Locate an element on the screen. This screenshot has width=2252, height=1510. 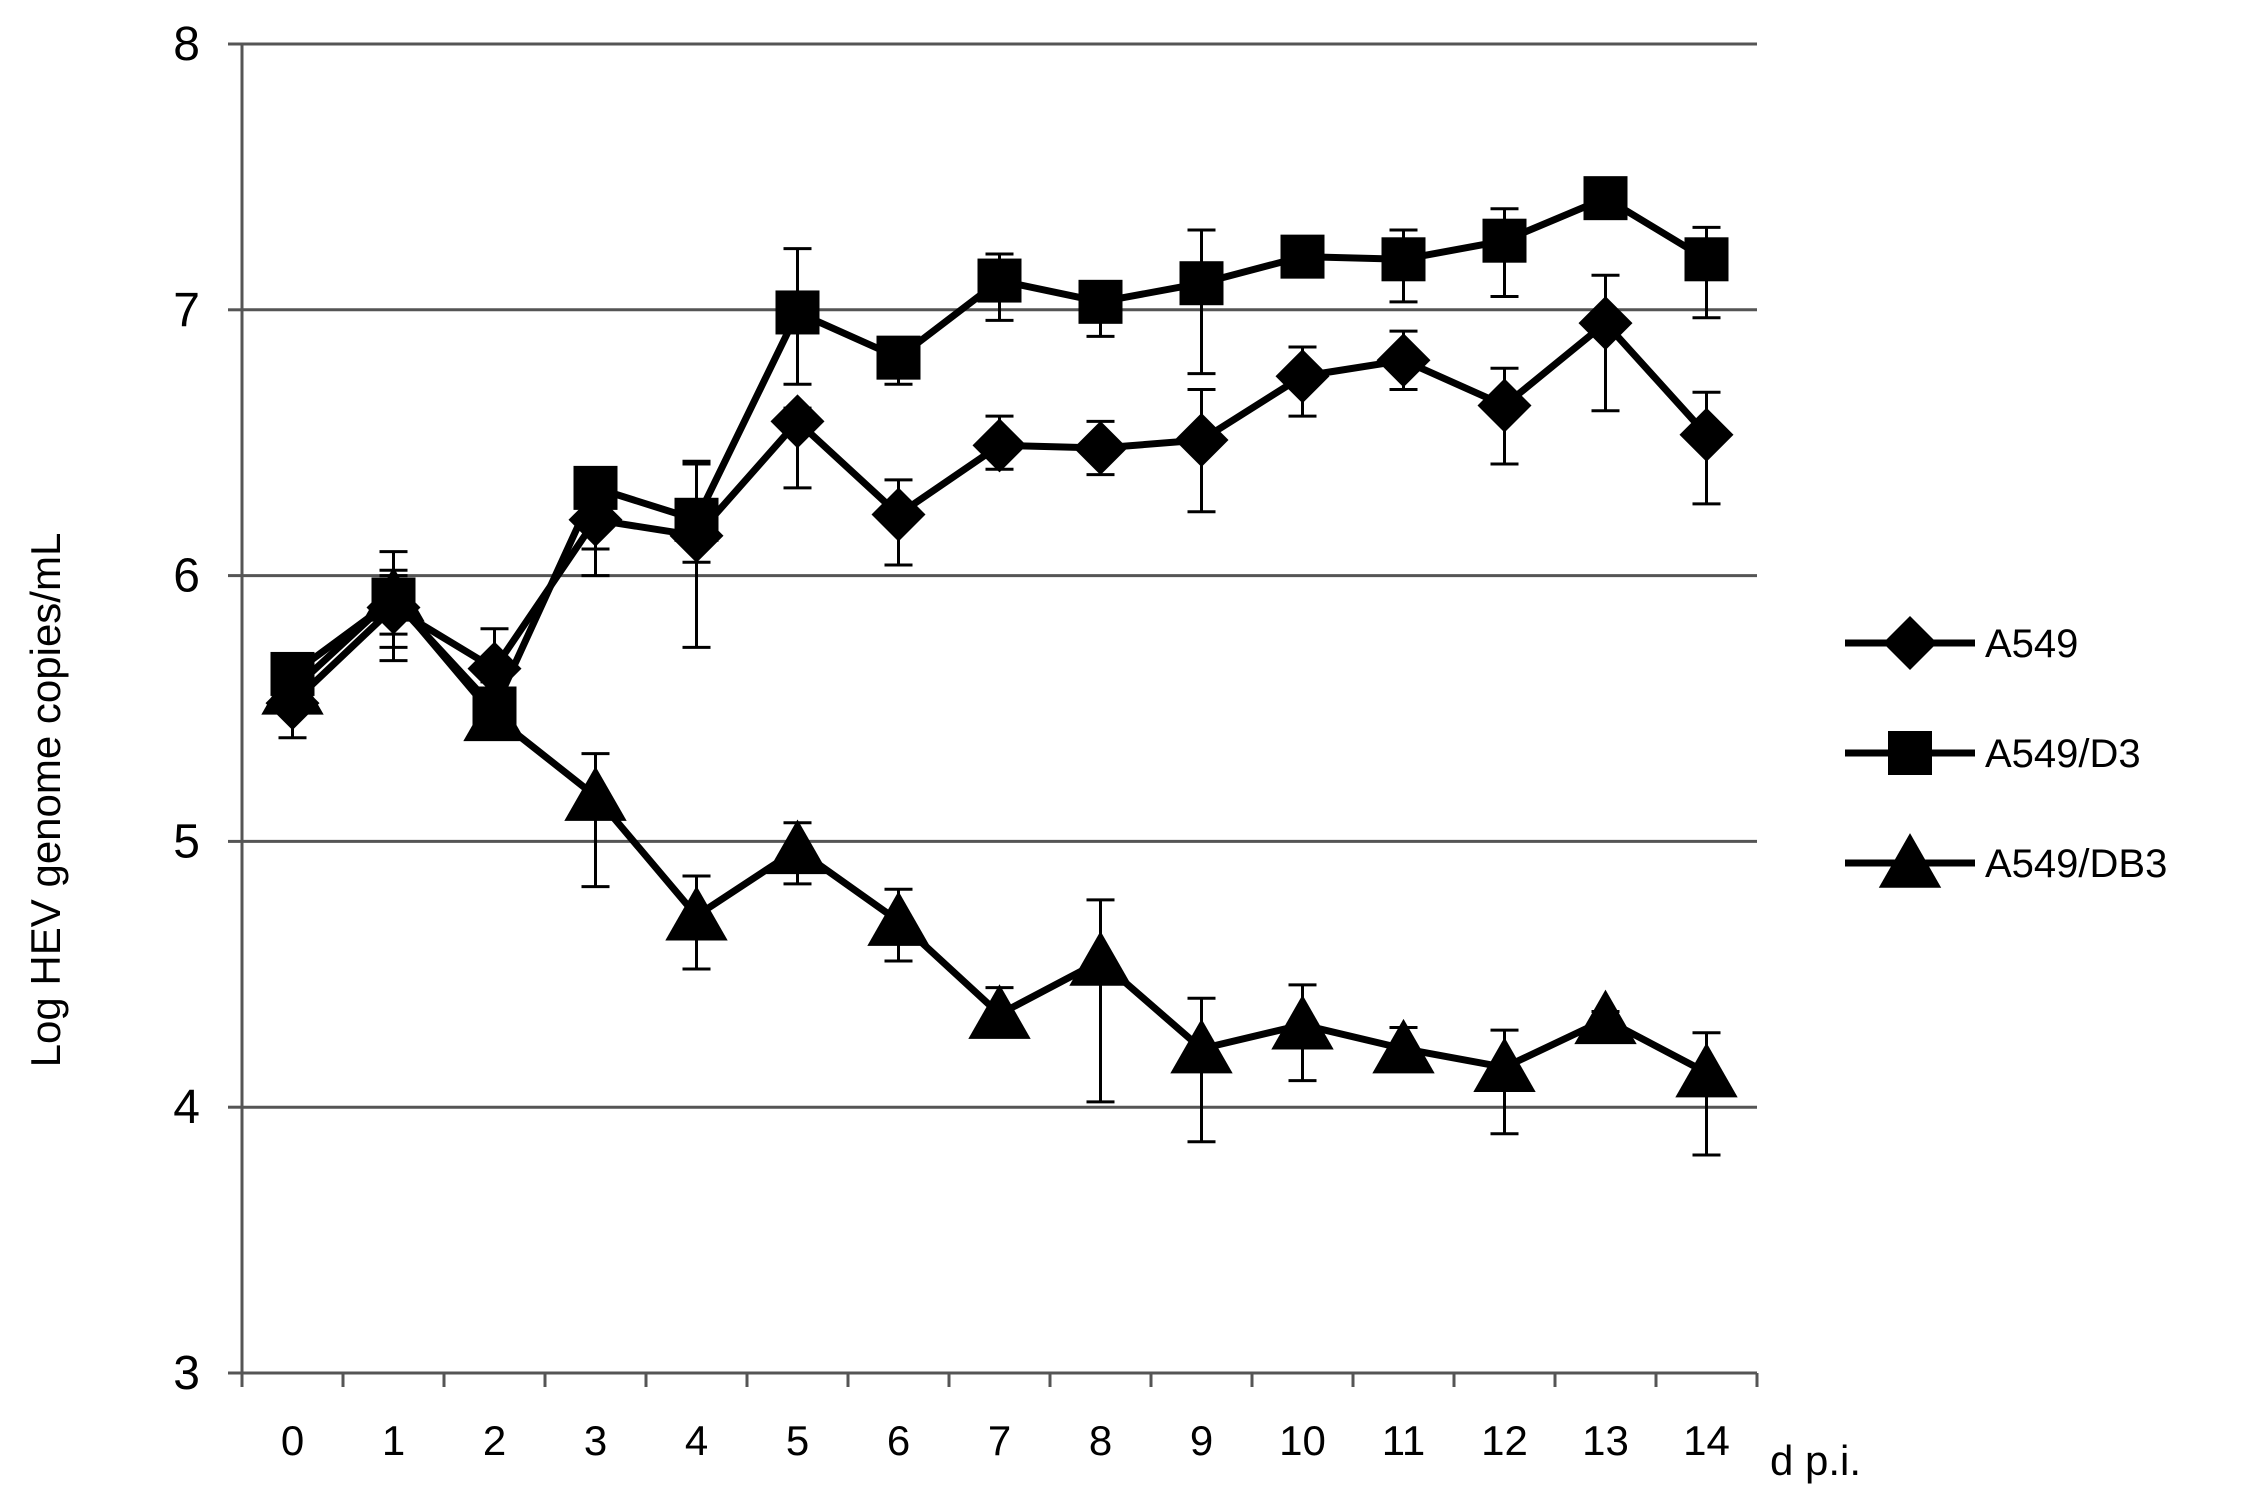
x-tick-label-5: 5 is located at coordinates (797, 1440).